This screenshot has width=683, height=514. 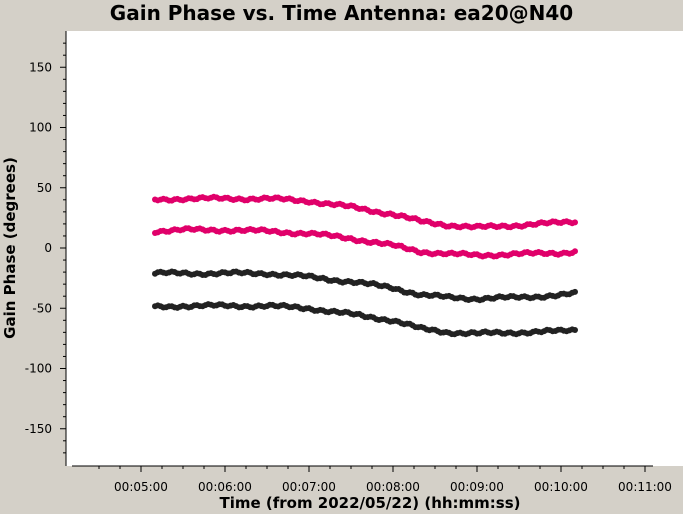 I want to click on x-tick-label: 00:08:00, so click(x=393, y=487).